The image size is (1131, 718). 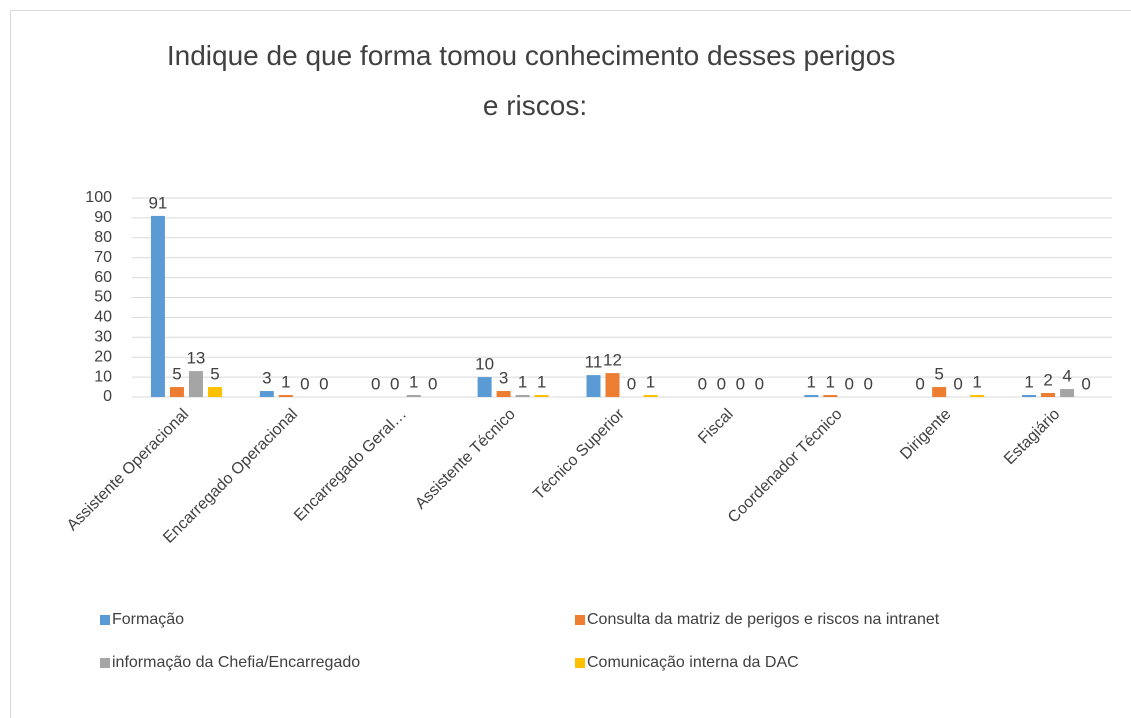 I want to click on data-label: 11, so click(x=594, y=362).